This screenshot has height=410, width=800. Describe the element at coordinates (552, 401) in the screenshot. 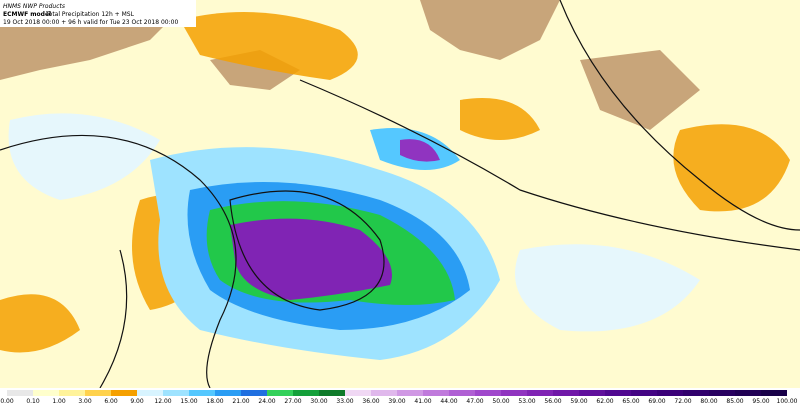

I see `colorbar-label: 56.00` at that location.